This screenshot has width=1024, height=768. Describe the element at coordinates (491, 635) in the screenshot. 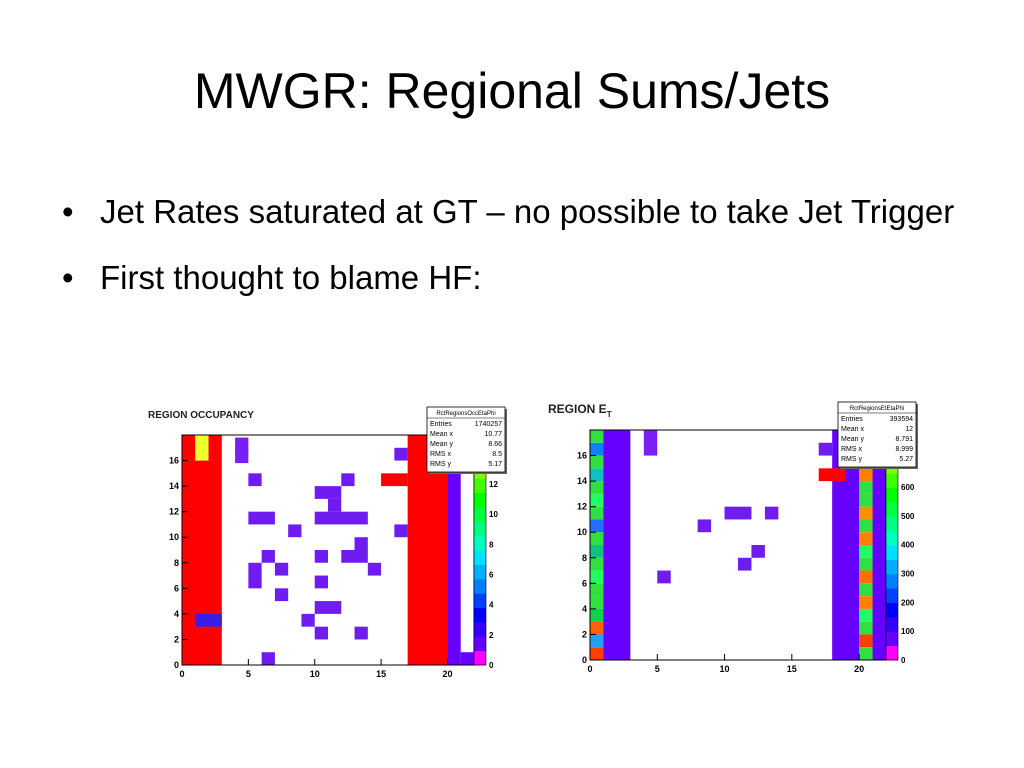

I see `colorbar-tick-label: 2` at that location.